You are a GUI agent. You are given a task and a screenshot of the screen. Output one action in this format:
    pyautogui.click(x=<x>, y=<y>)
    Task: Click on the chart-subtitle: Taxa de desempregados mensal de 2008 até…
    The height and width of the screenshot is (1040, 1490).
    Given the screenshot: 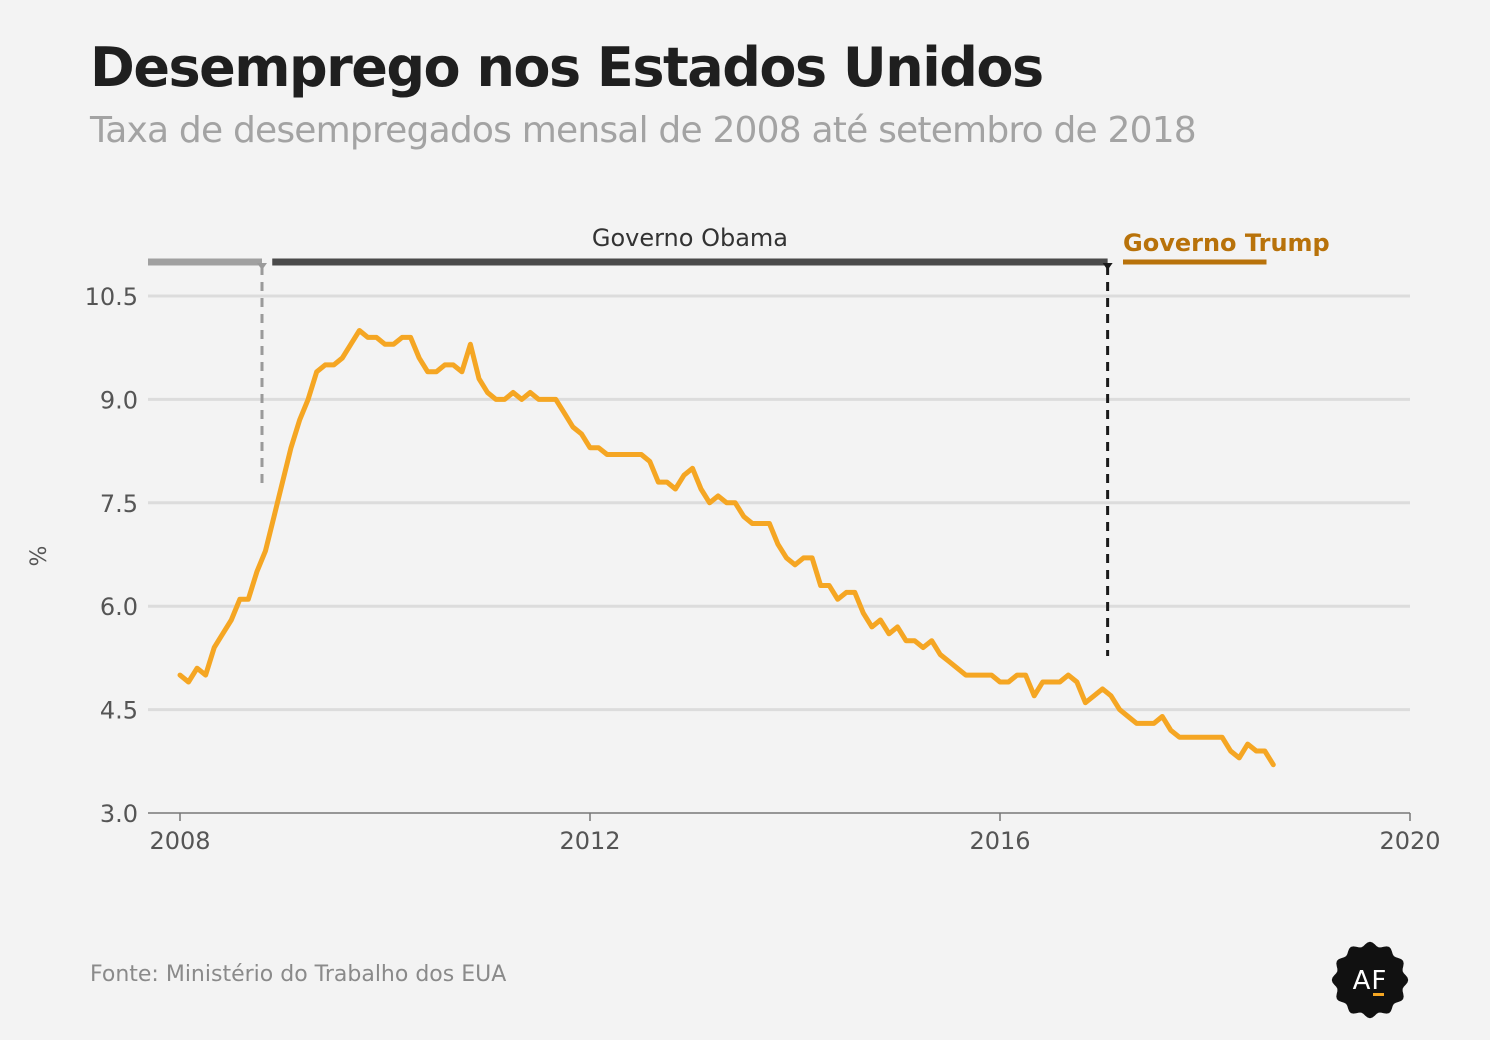 What is the action you would take?
    pyautogui.click(x=643, y=130)
    